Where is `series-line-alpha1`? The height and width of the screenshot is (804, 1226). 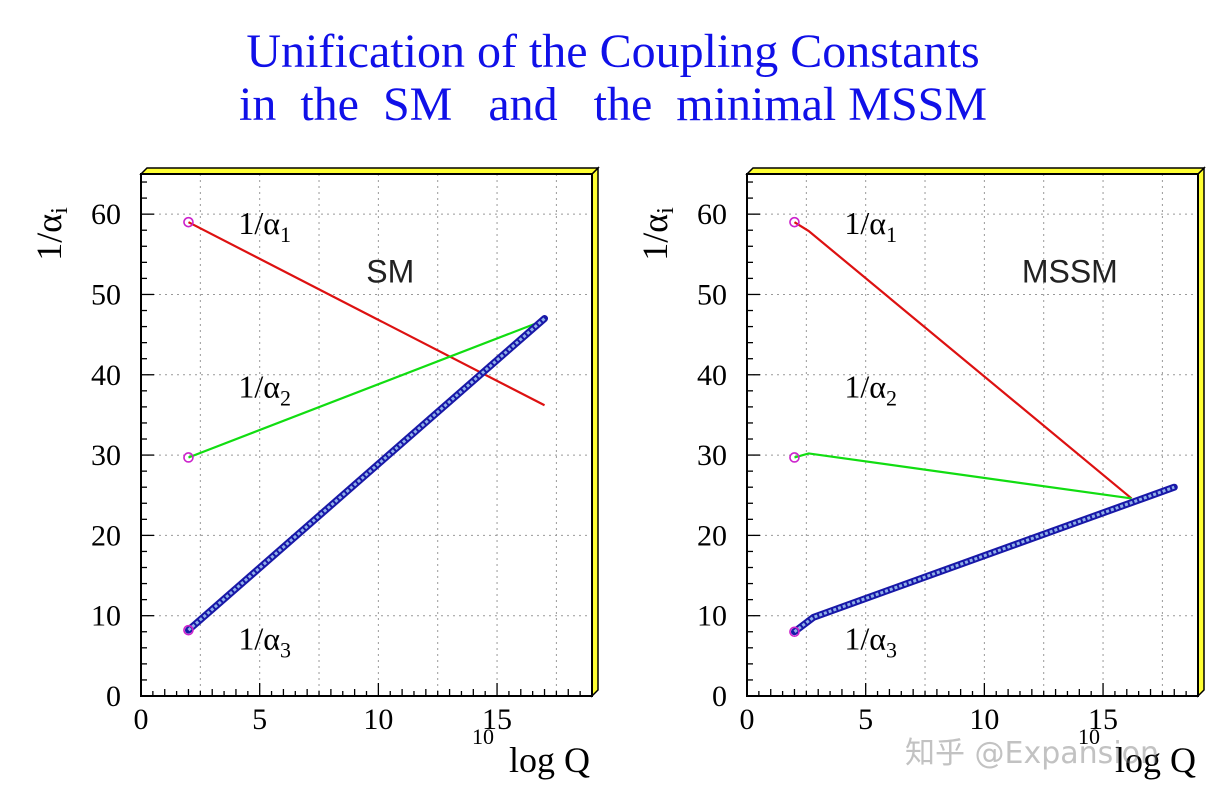
series-line-alpha1 is located at coordinates (963, 360).